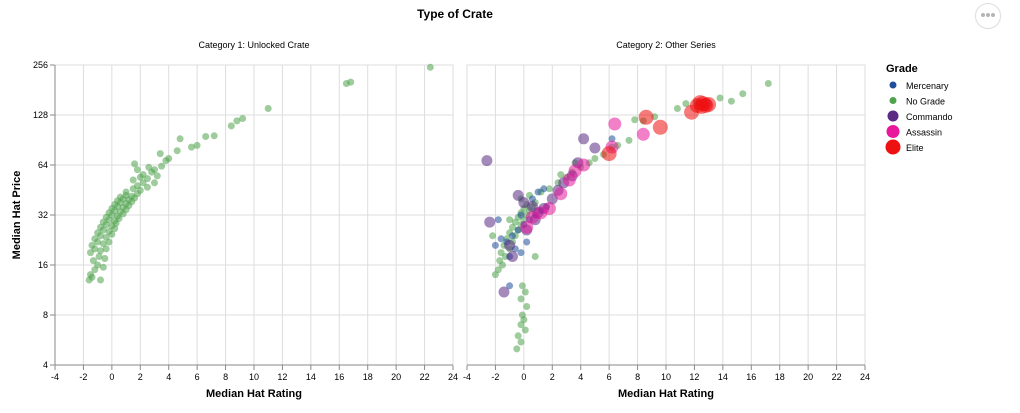 This screenshot has width=1020, height=413. Describe the element at coordinates (45, 365) in the screenshot. I see `y-tick-label: 4` at that location.